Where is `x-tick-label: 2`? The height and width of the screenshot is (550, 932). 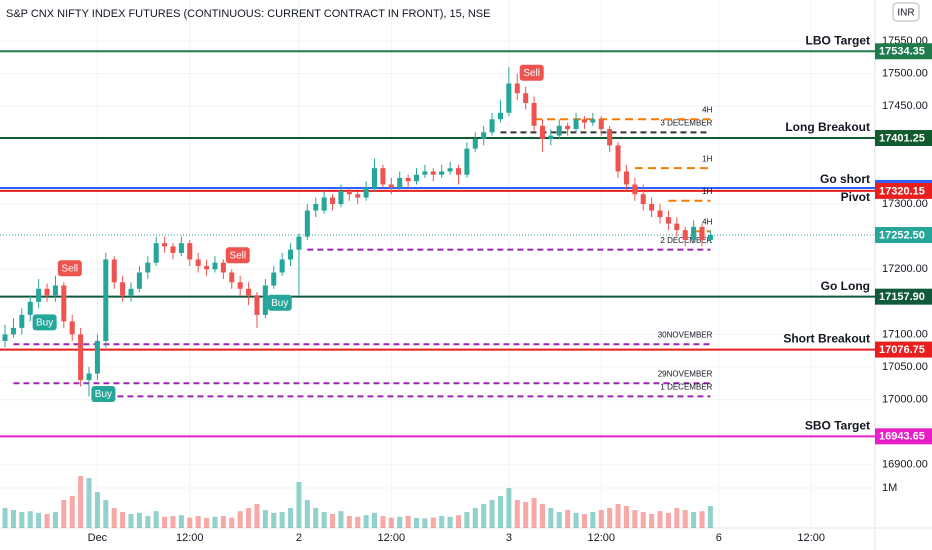 x-tick-label: 2 is located at coordinates (299, 538).